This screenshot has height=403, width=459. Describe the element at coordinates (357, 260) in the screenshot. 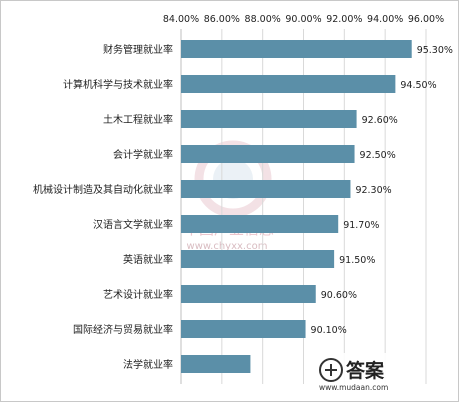

I see `data-label: 91.50%` at that location.